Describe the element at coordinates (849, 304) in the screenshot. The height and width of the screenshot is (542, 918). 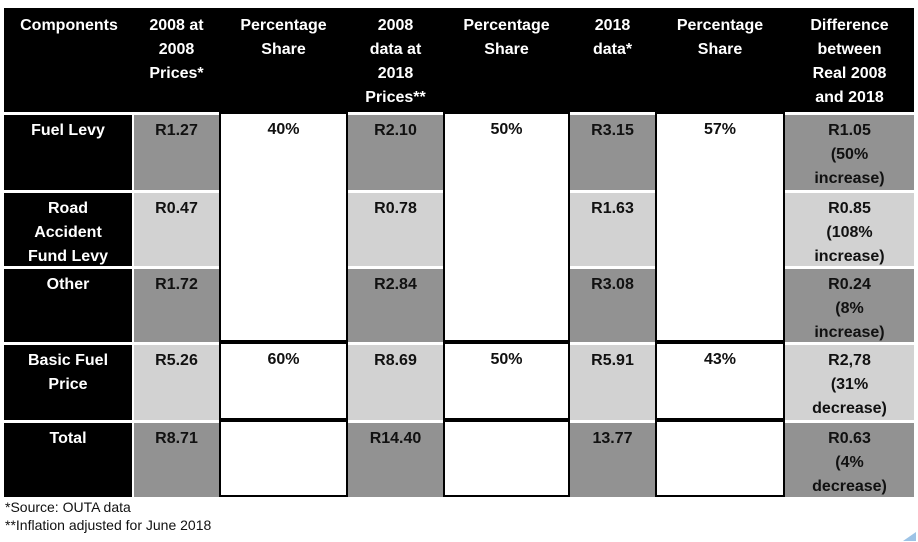
I see `cell-other-difference: R0.24 (8% increase)` at that location.